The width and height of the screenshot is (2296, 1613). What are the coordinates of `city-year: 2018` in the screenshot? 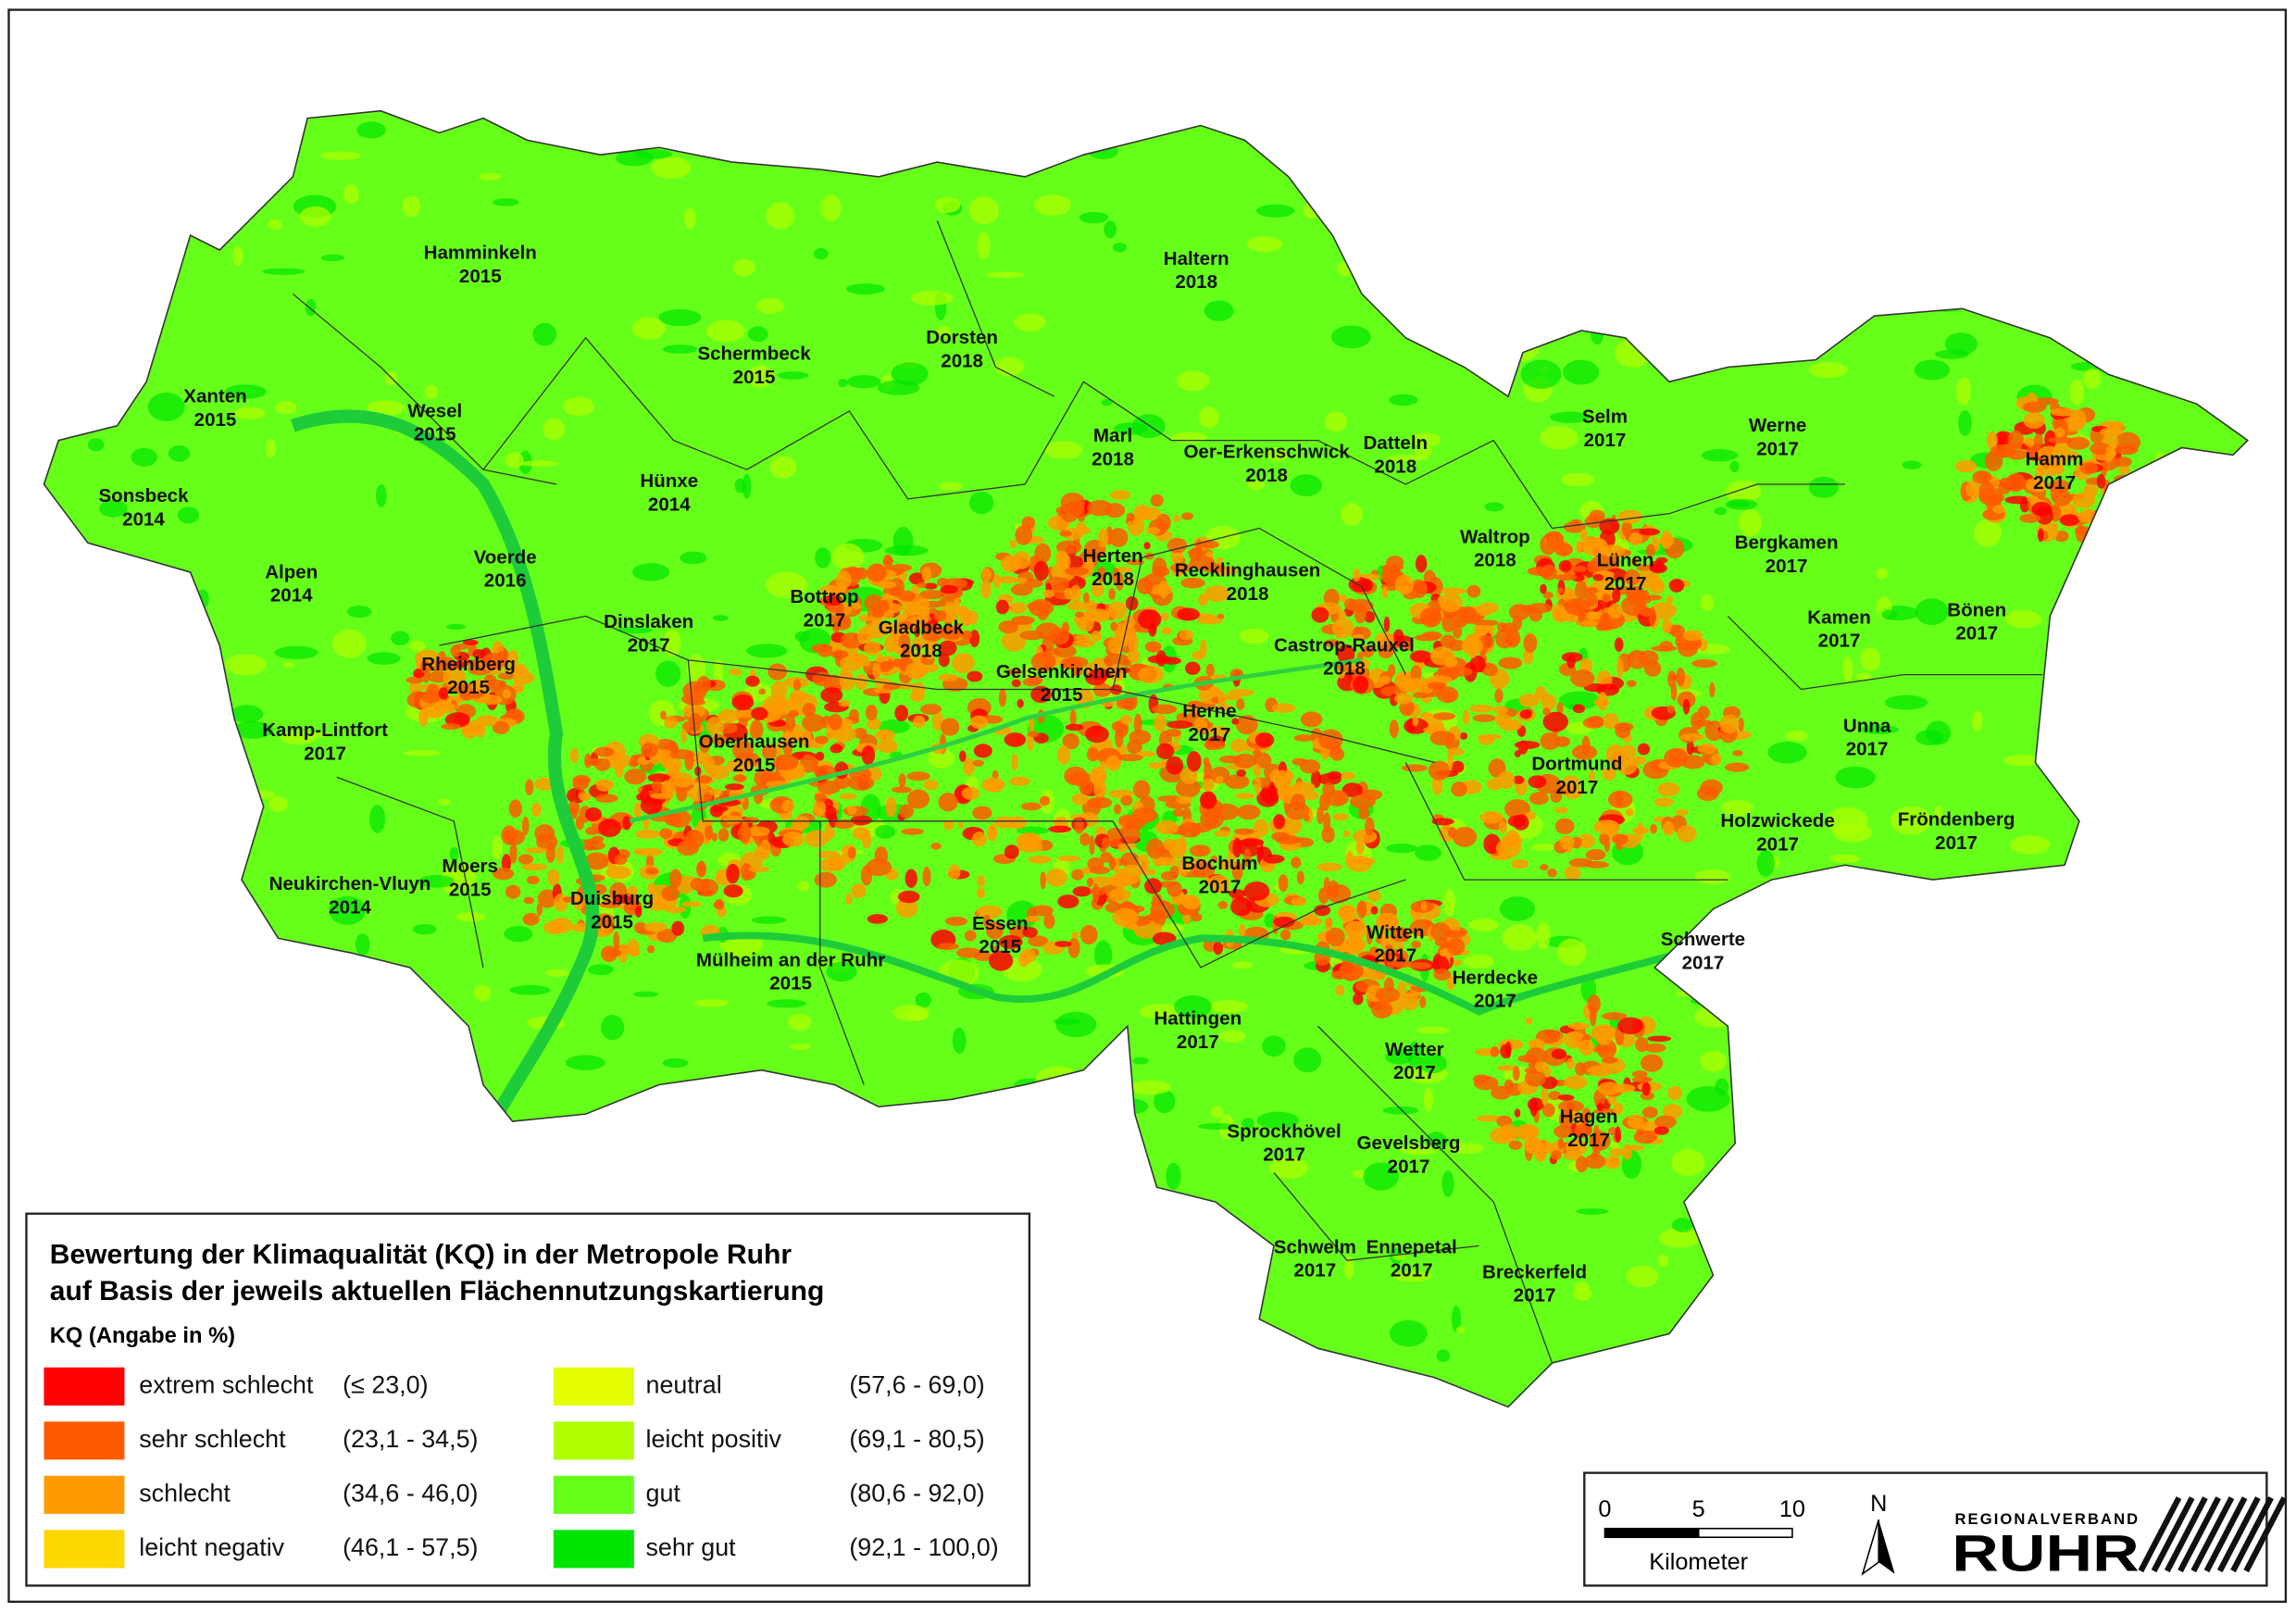 It's located at (1196, 282).